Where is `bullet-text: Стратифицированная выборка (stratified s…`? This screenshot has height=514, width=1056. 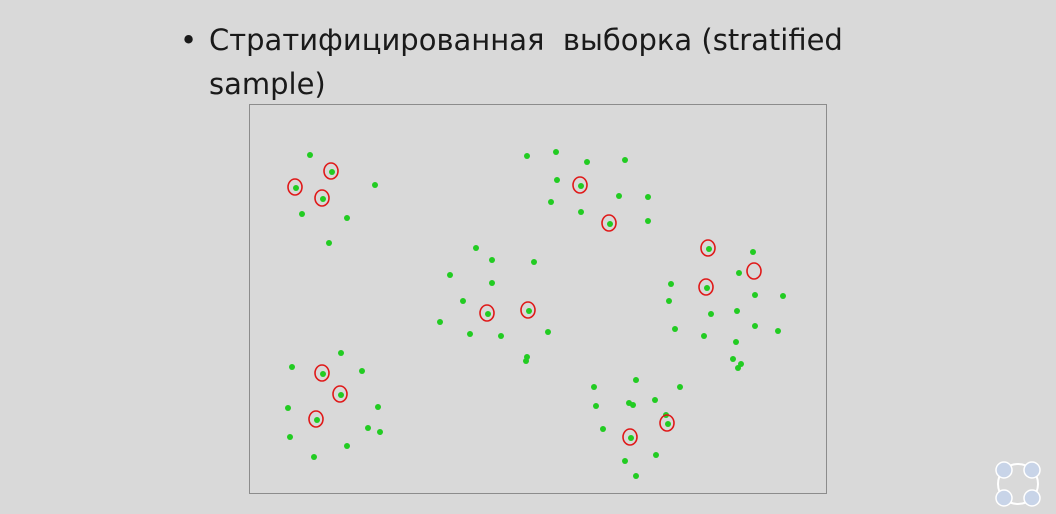
bullet-text: Стратифицированная выборка (stratified s… is located at coordinates (526, 62).